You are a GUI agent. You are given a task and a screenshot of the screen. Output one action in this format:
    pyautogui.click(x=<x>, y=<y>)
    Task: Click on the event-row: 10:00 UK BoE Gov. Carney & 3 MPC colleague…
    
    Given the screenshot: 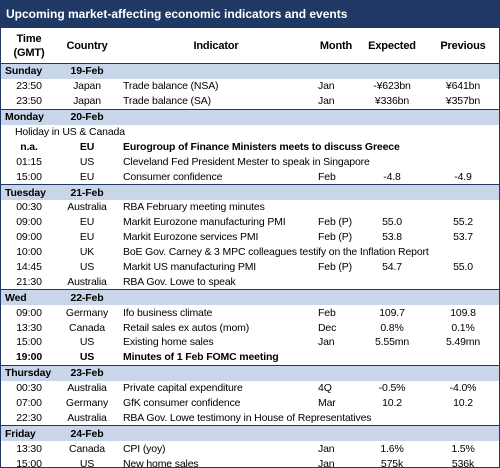 What is the action you would take?
    pyautogui.click(x=250, y=252)
    